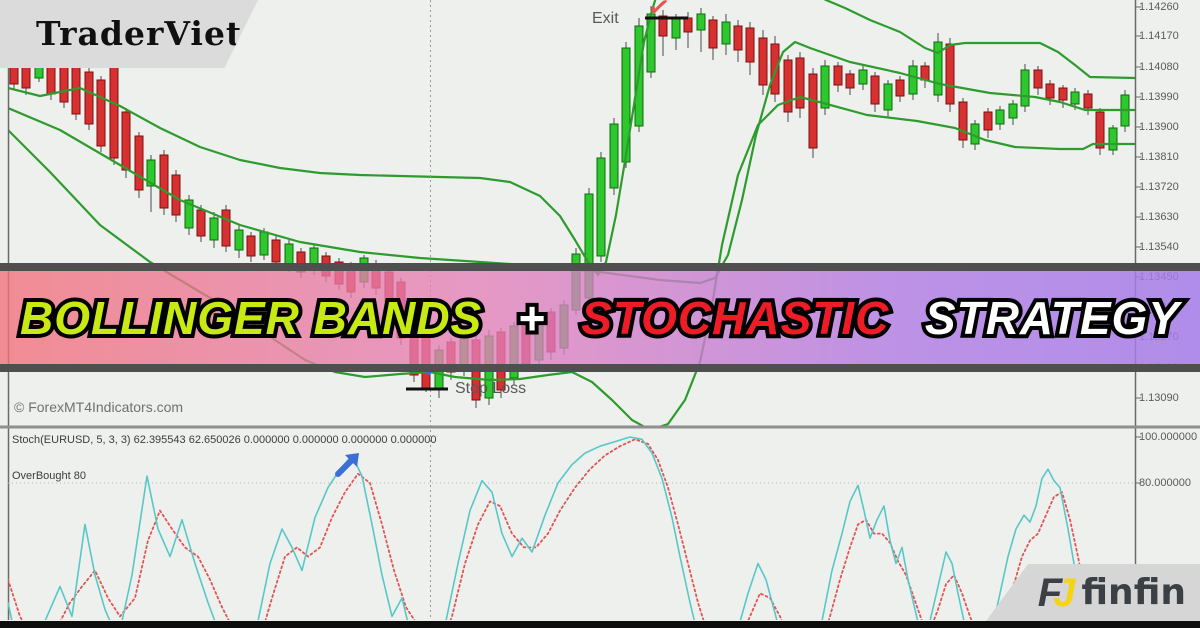 This screenshot has height=628, width=1200. Describe the element at coordinates (600, 368) in the screenshot. I see `banner-bottom-bar` at that location.